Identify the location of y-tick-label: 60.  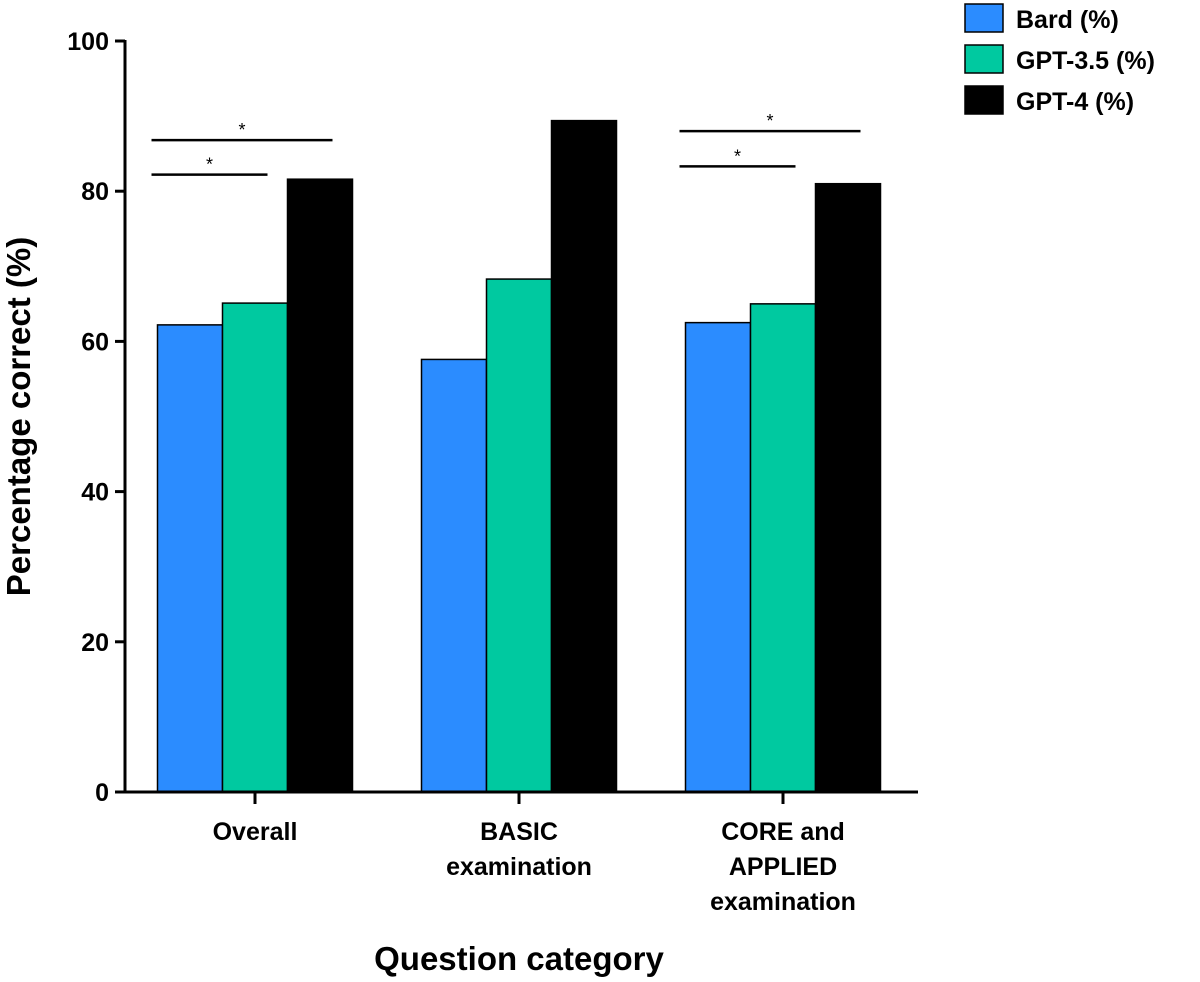
(95, 342).